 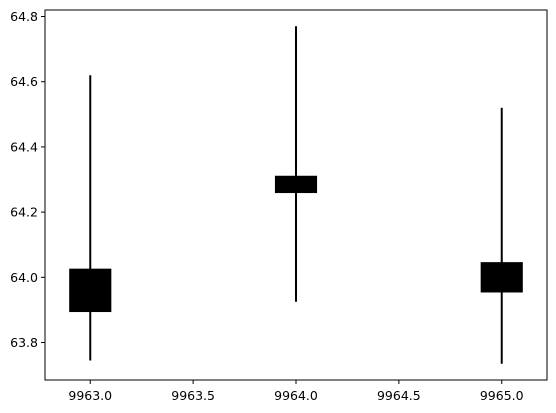 I want to click on x-tick-label: 9965.0, so click(x=502, y=395).